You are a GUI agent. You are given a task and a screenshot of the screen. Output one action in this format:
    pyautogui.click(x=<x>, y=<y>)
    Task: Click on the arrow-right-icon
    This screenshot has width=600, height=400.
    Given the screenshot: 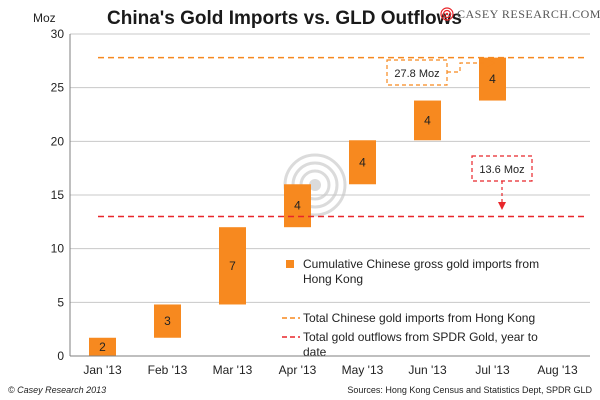 What is the action you would take?
    pyautogui.click(x=491, y=63)
    